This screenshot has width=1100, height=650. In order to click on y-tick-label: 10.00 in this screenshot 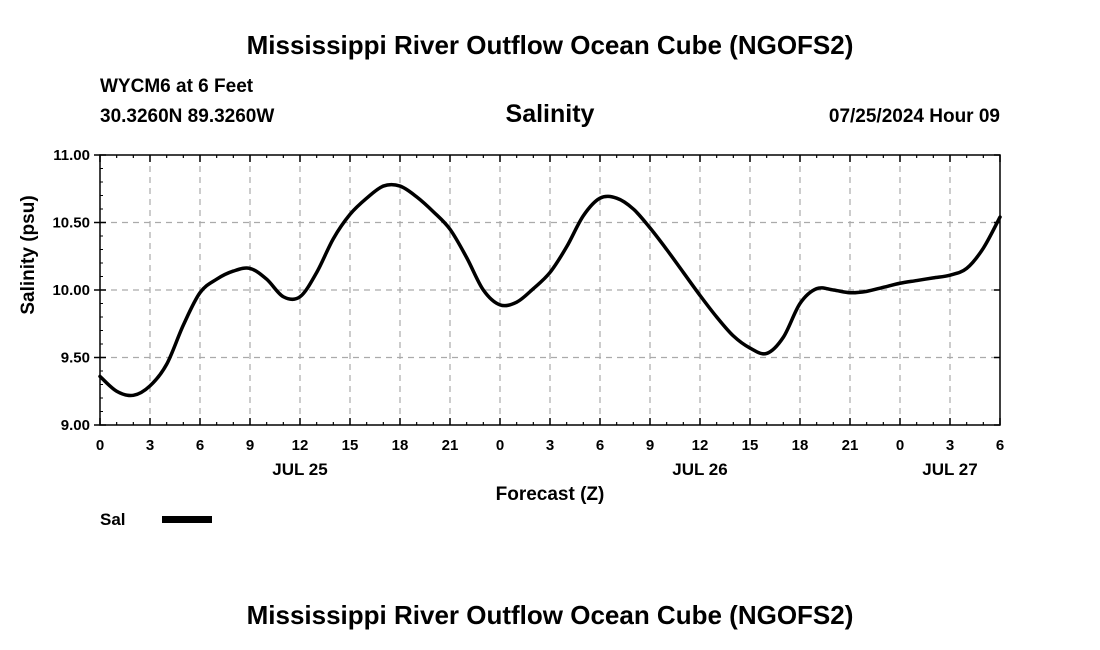, I will do `click(71, 290)`.